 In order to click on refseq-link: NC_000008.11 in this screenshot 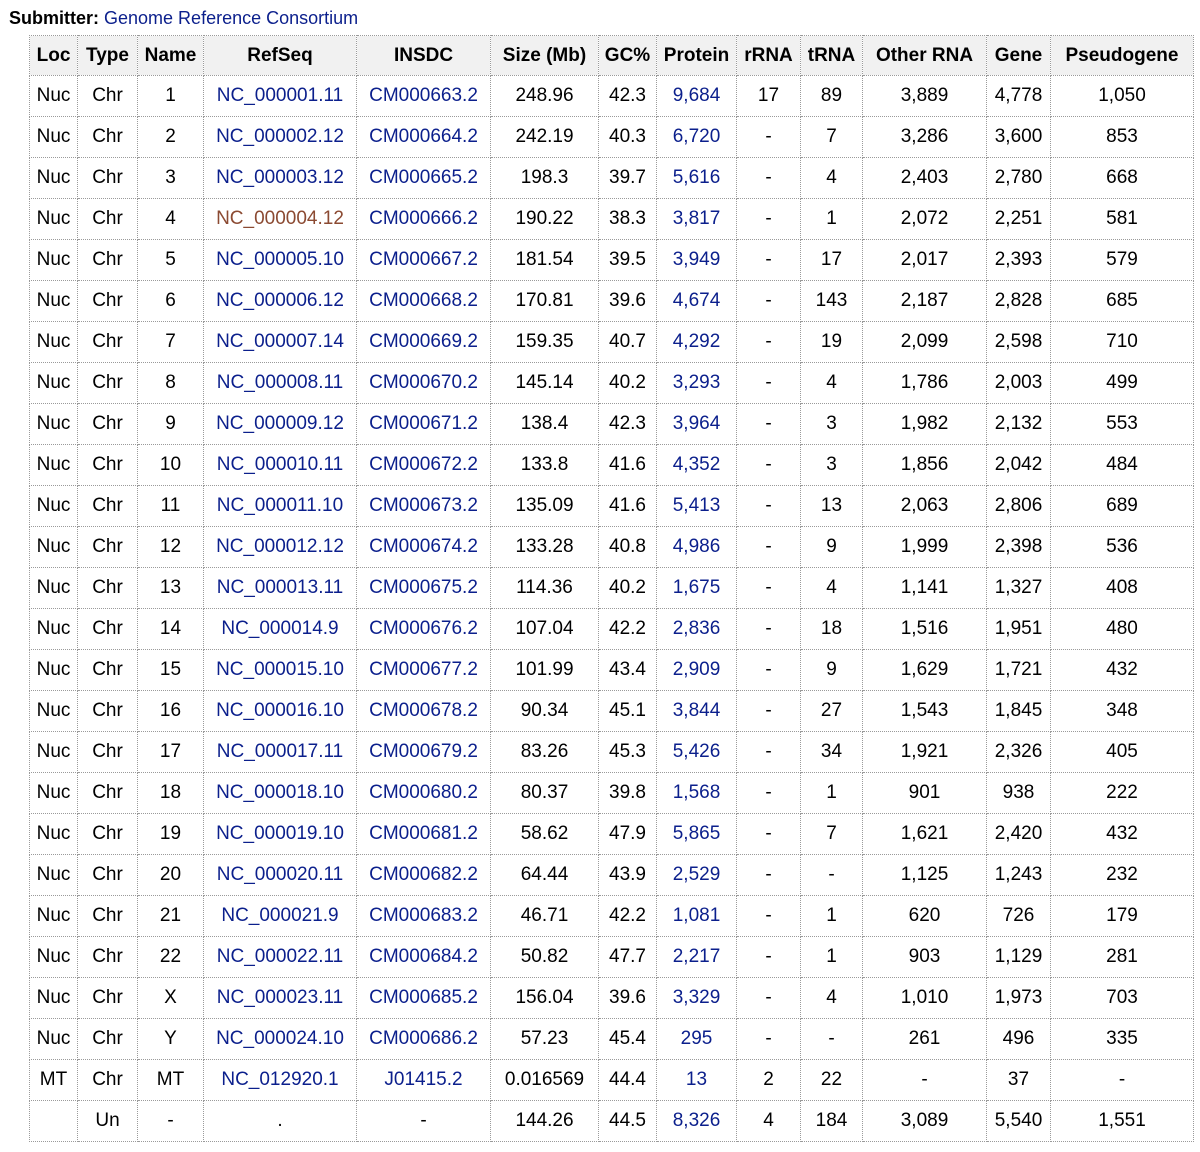, I will do `click(280, 382)`.